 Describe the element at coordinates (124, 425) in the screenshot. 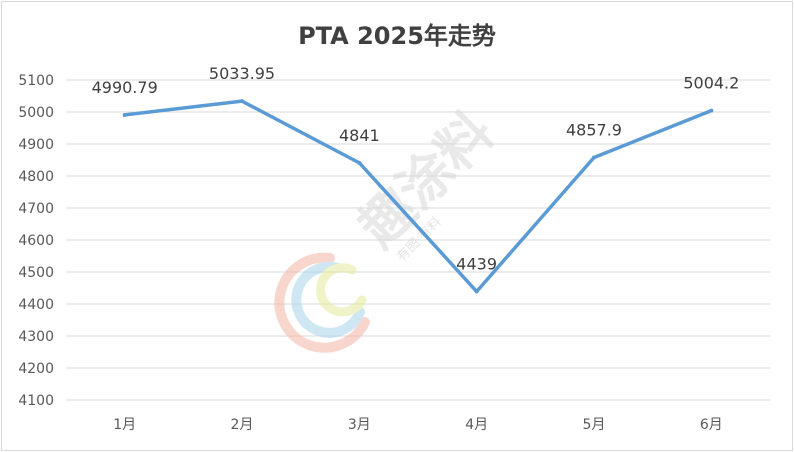

I see `x-tick-label: 1月` at that location.